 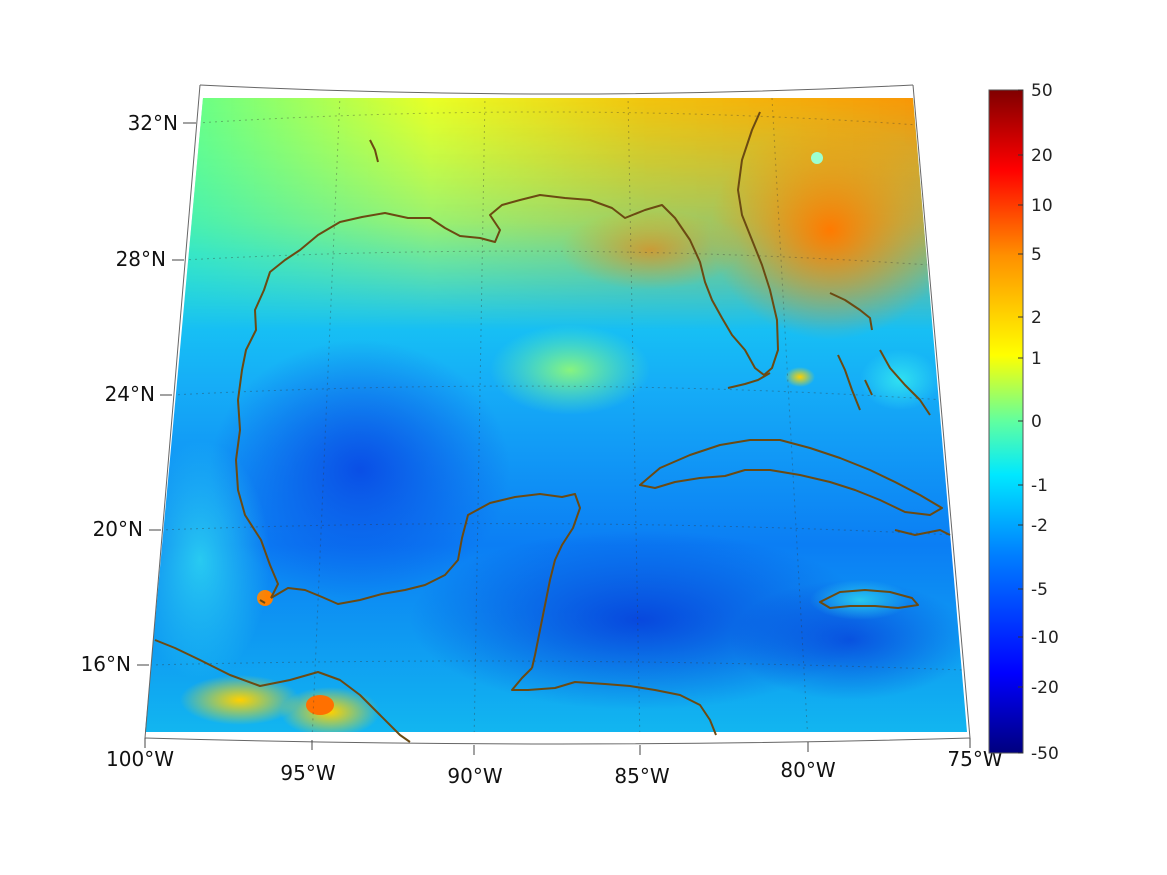 What do you see at coordinates (140, 759) in the screenshot?
I see `lon-label-100w: 100°W` at bounding box center [140, 759].